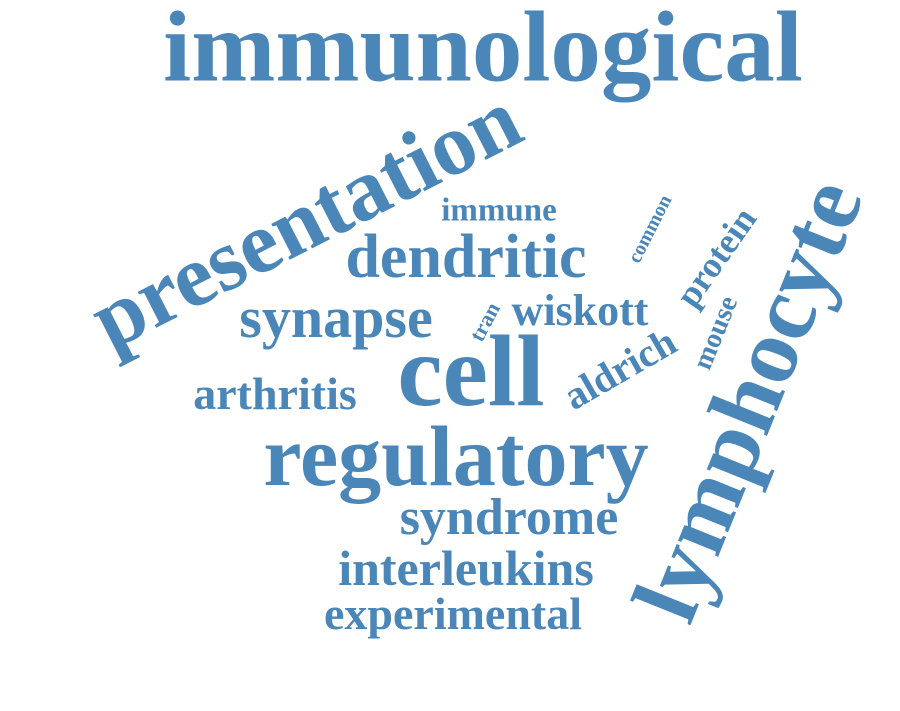 This screenshot has width=900, height=711. Describe the element at coordinates (650, 229) in the screenshot. I see `word-common: common` at that location.